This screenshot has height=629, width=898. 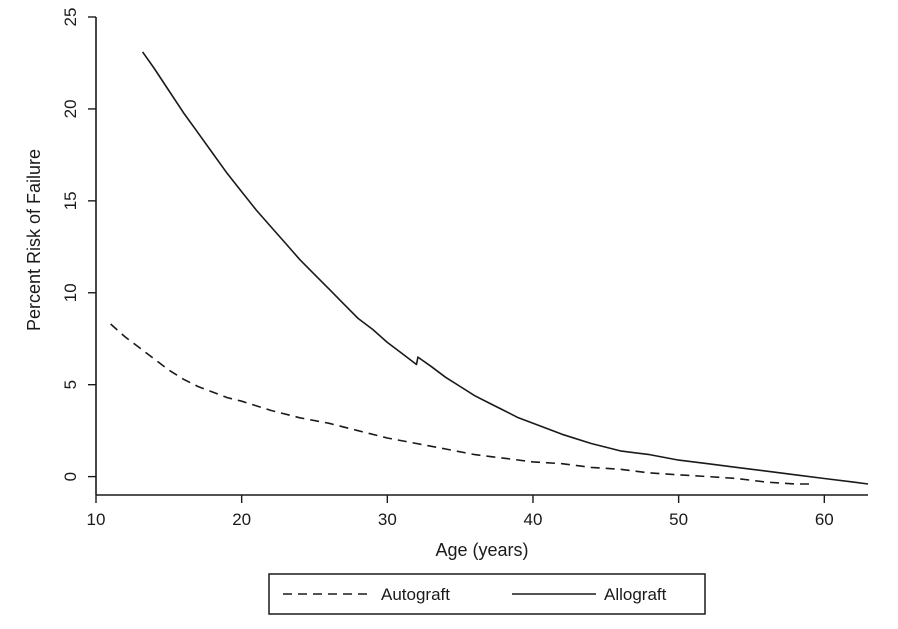 What do you see at coordinates (70, 384) in the screenshot?
I see `y-tick-label: 5` at bounding box center [70, 384].